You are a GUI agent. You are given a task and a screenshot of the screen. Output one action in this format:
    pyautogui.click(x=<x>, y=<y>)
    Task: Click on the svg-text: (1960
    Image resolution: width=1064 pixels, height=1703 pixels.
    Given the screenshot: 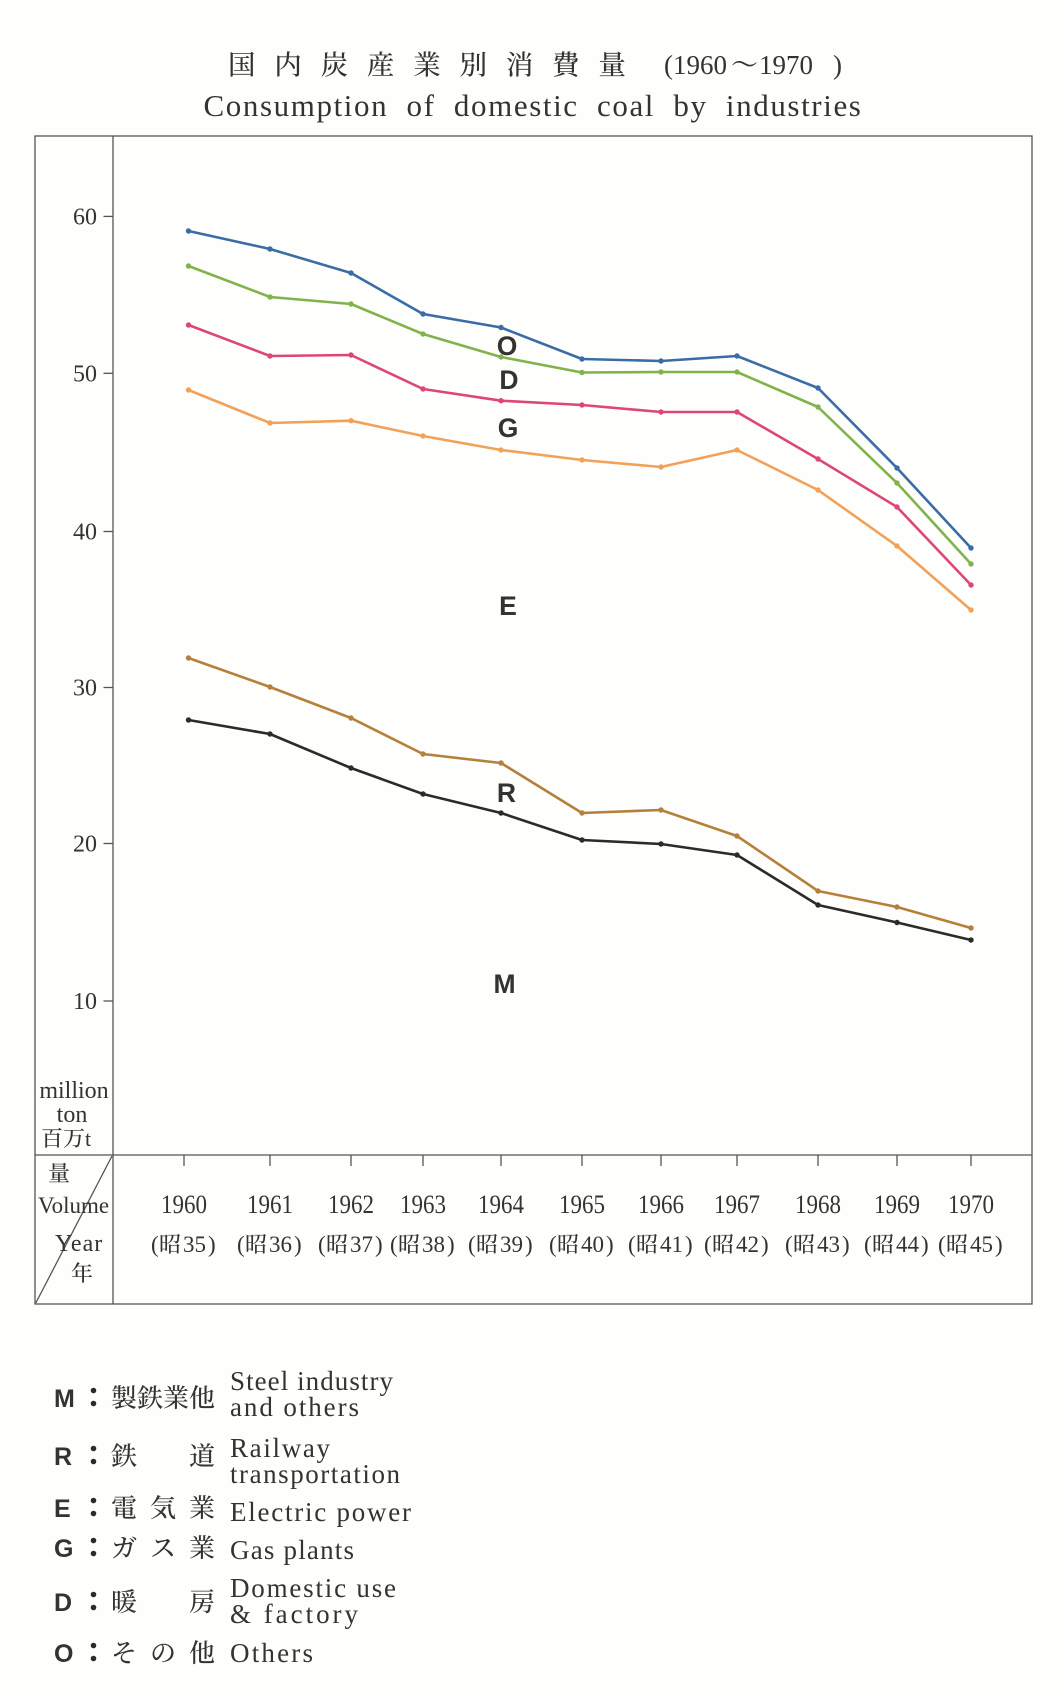 What is the action you would take?
    pyautogui.click(x=695, y=65)
    